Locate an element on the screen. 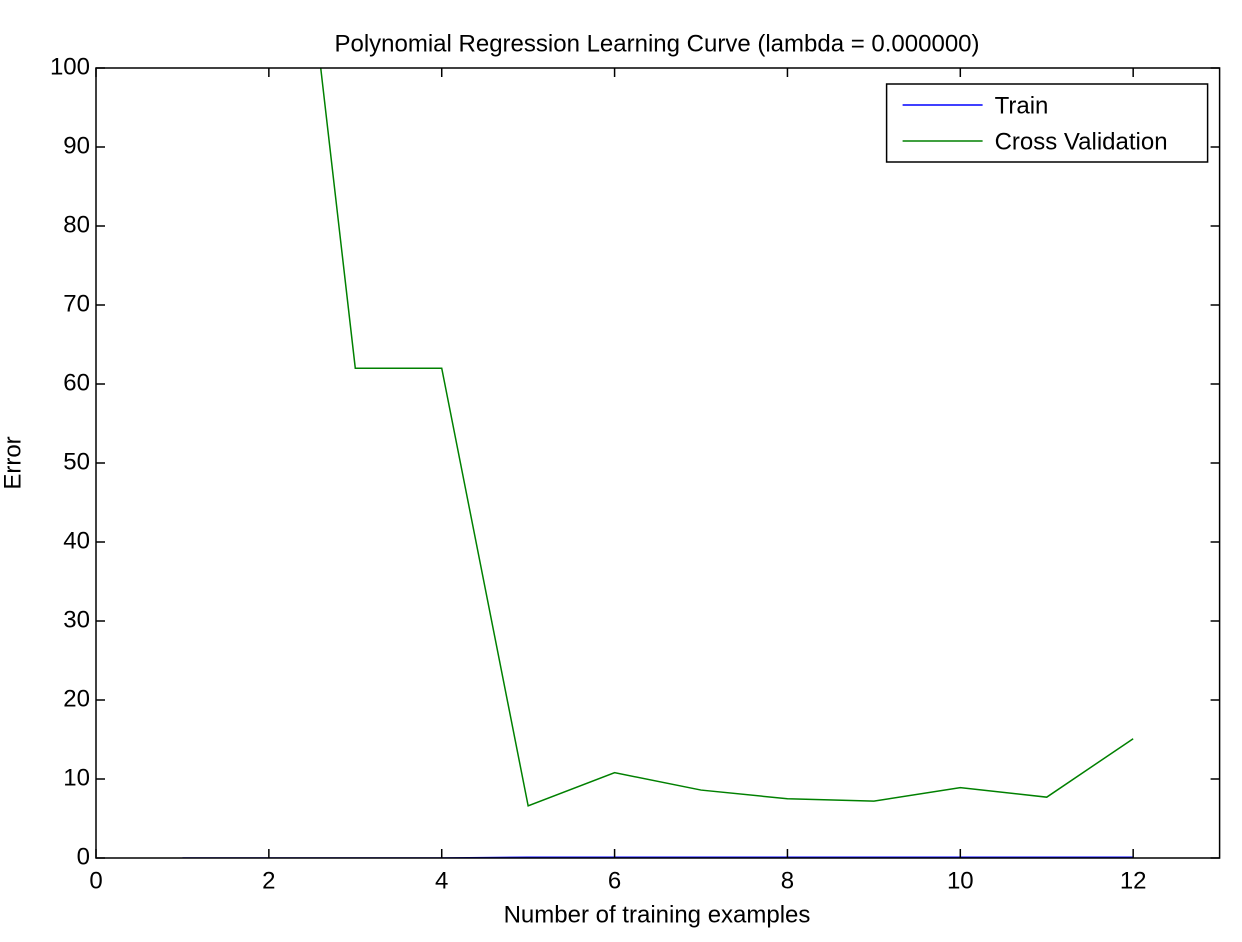 The height and width of the screenshot is (942, 1242). y-tick-label: 20 is located at coordinates (76, 698).